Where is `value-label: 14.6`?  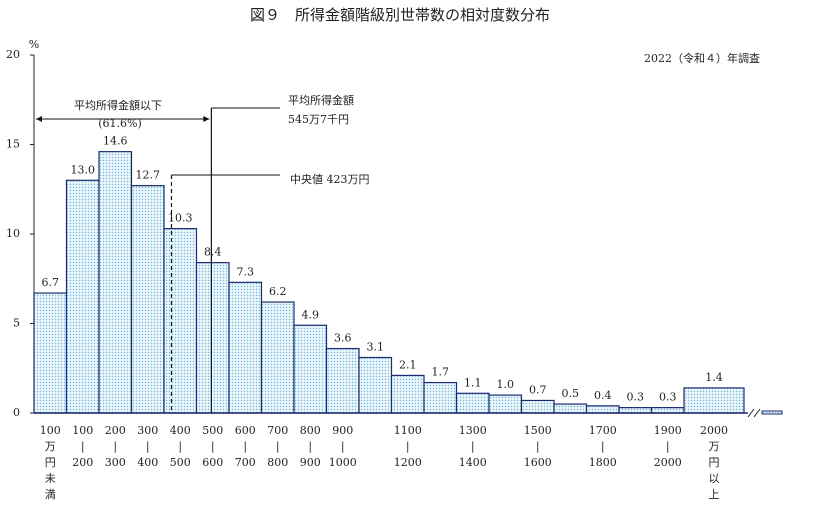
value-label: 14.6 is located at coordinates (115, 141).